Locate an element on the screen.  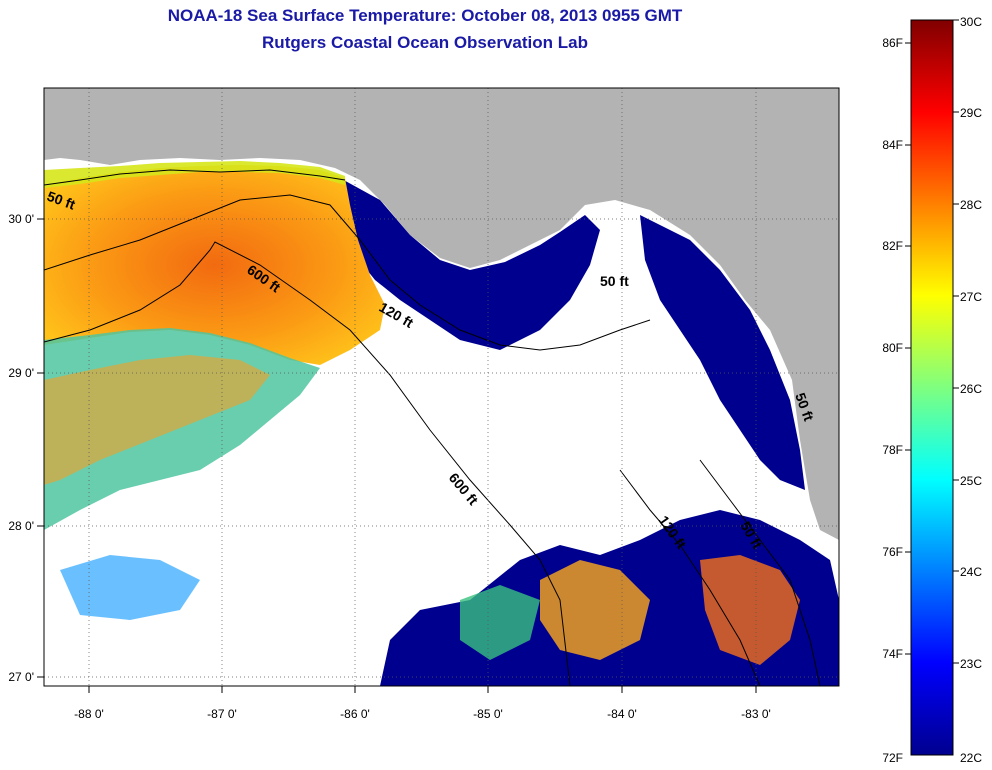
colorbar-gradient is located at coordinates (932, 387).